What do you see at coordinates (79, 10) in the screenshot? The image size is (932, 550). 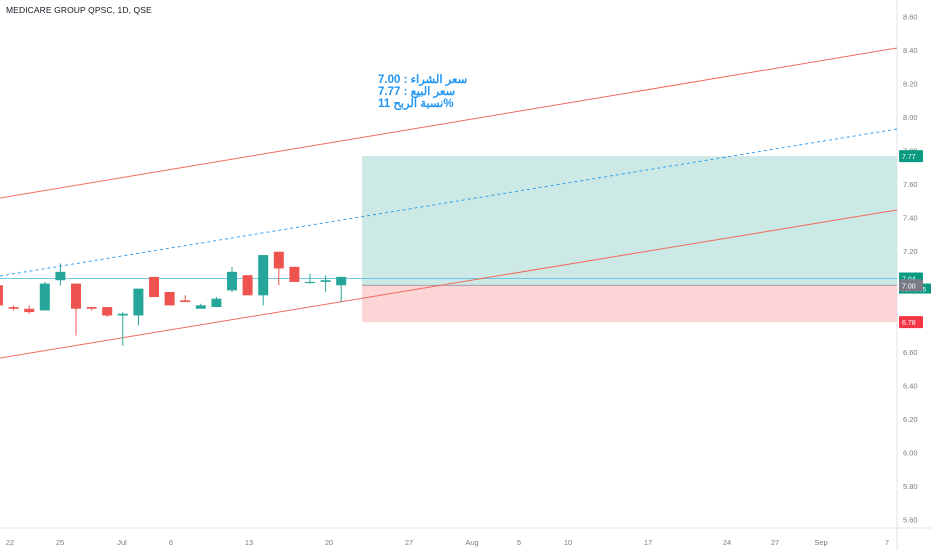 I see `chart-title: MEDICARE GROUP QPSC, 1D, QSE` at bounding box center [79, 10].